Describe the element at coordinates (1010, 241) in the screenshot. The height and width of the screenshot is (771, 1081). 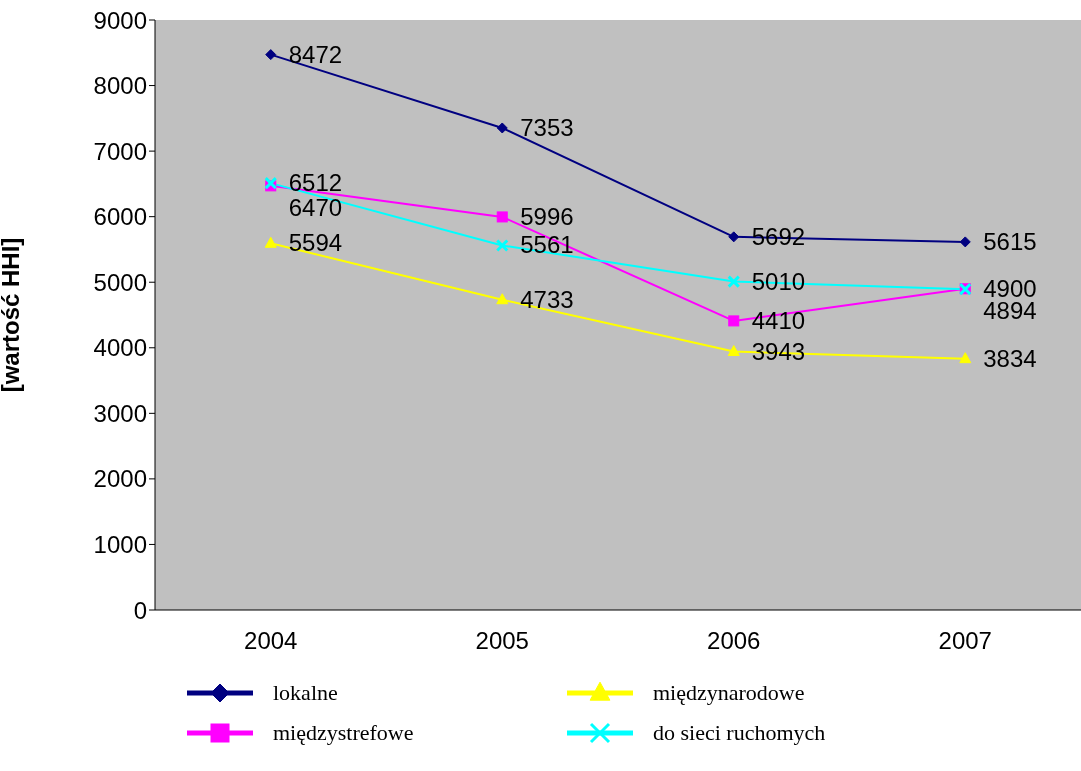
I see `data-label: 5615` at that location.